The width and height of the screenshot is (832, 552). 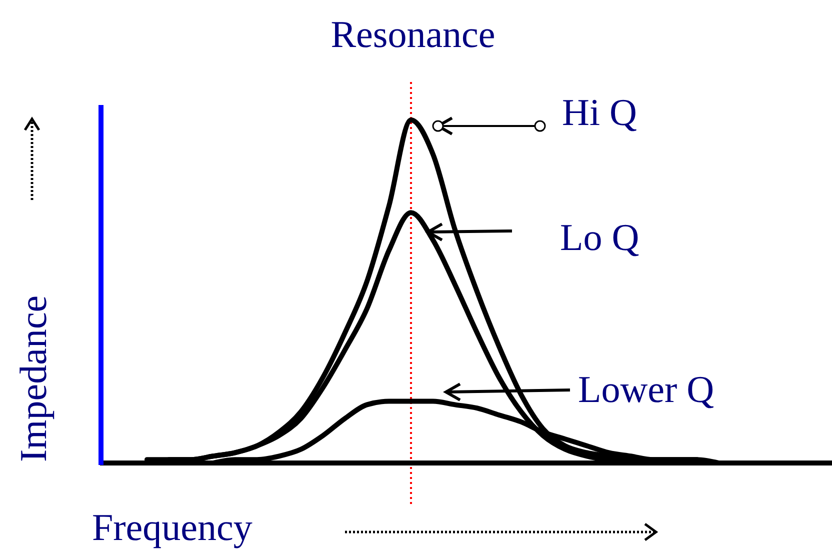 What do you see at coordinates (646, 390) in the screenshot?
I see `legend-label: Lower Q` at bounding box center [646, 390].